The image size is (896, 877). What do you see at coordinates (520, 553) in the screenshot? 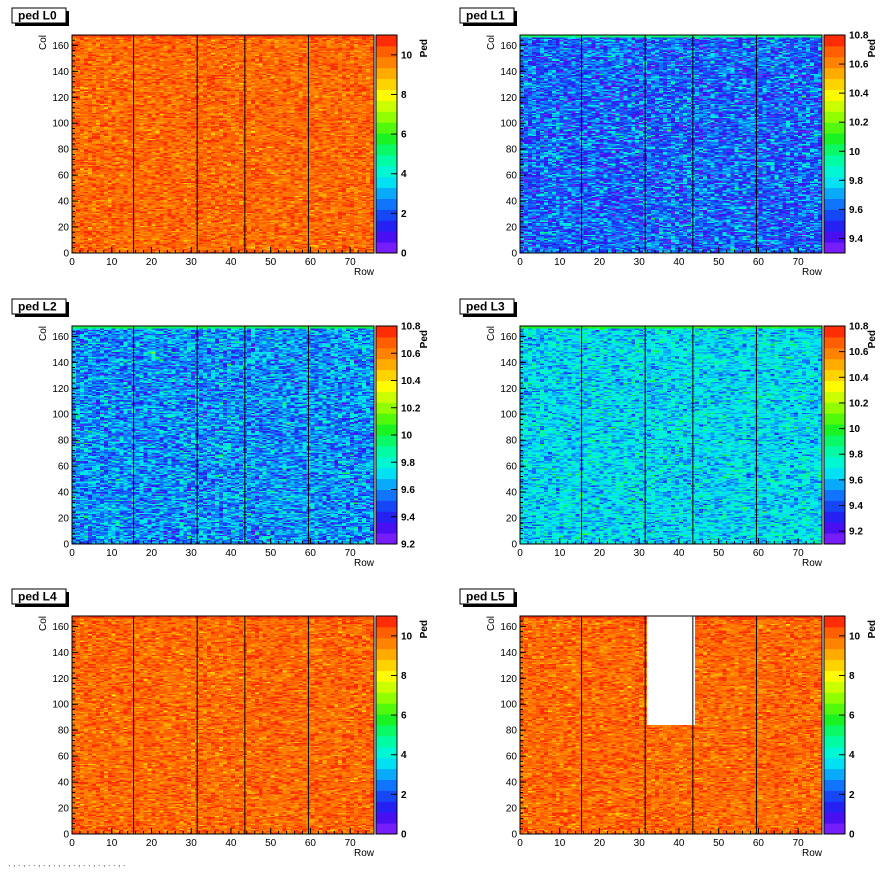
I see `x-tick-label: 0` at bounding box center [520, 553].